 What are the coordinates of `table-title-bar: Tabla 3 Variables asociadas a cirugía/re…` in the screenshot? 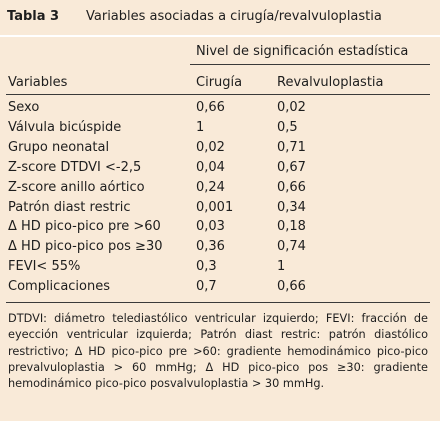 It's located at (220, 18).